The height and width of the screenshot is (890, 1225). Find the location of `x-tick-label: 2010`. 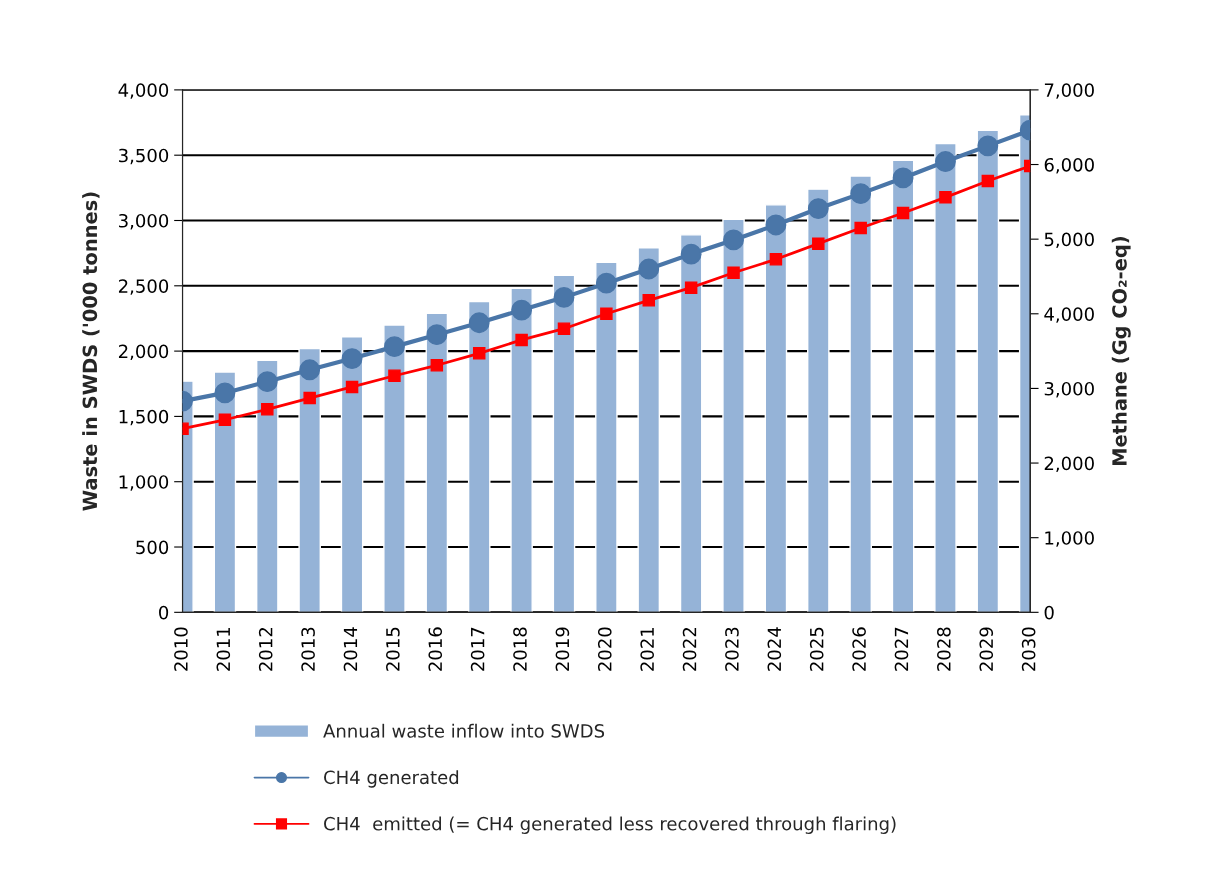

x-tick-label: 2010 is located at coordinates (181, 649).